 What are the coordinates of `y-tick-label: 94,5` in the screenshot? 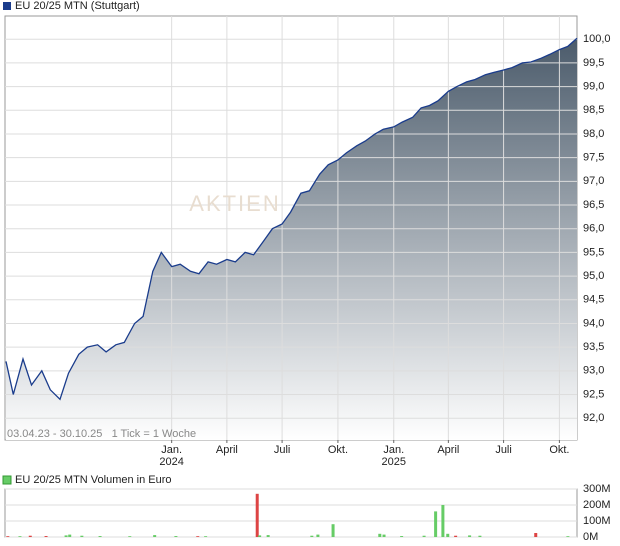 It's located at (593, 300).